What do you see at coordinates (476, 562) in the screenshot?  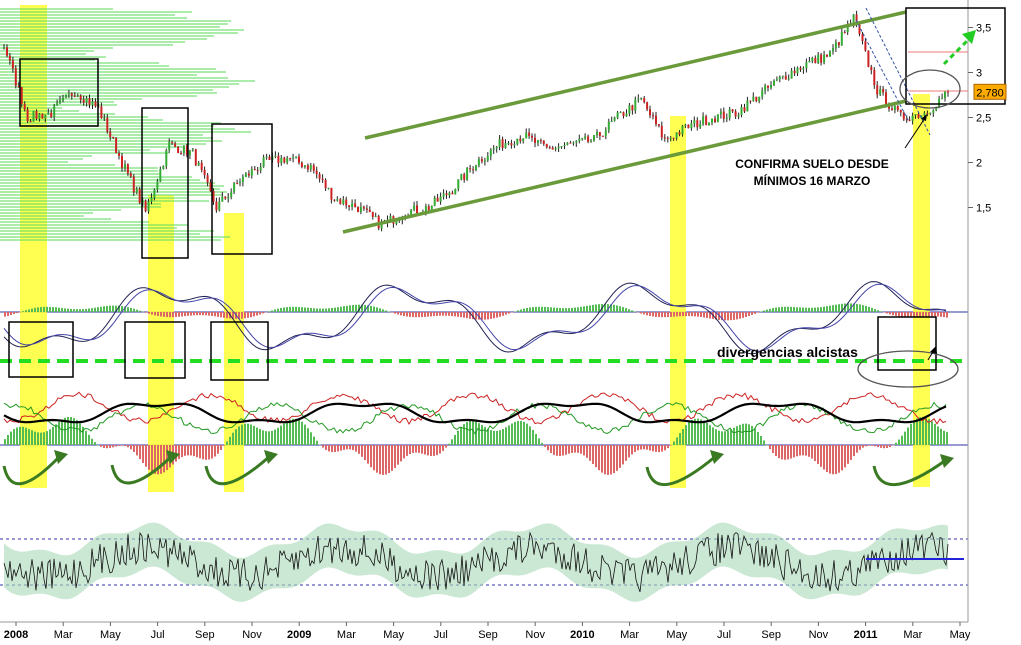 I see `oscillator-line` at bounding box center [476, 562].